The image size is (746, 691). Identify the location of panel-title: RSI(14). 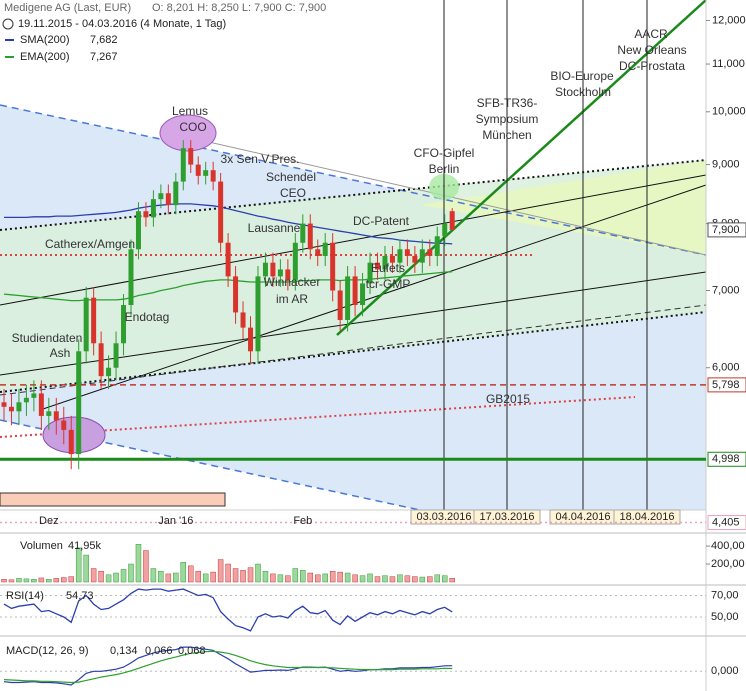
(25, 596).